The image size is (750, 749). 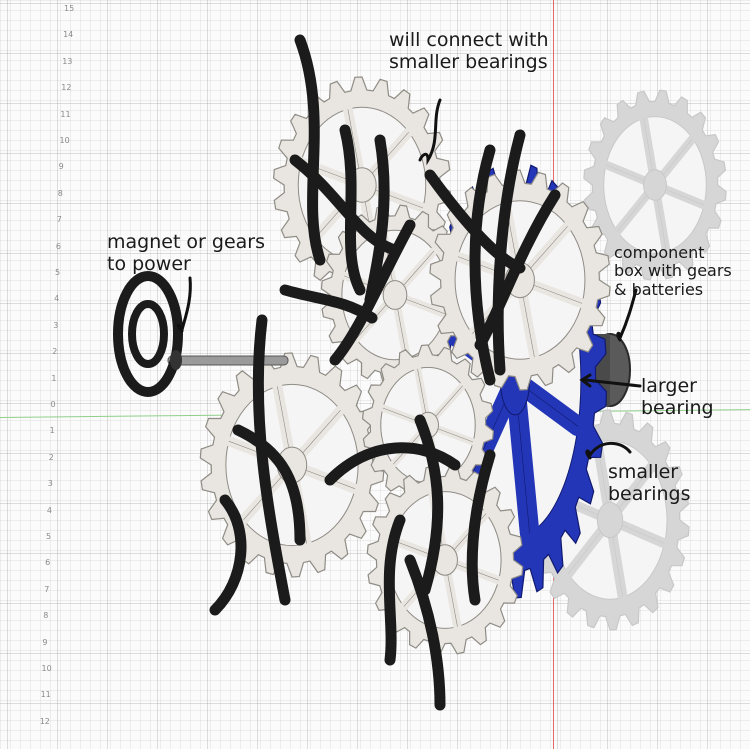 What do you see at coordinates (643, 472) in the screenshot?
I see `annotation-line: smaller` at bounding box center [643, 472].